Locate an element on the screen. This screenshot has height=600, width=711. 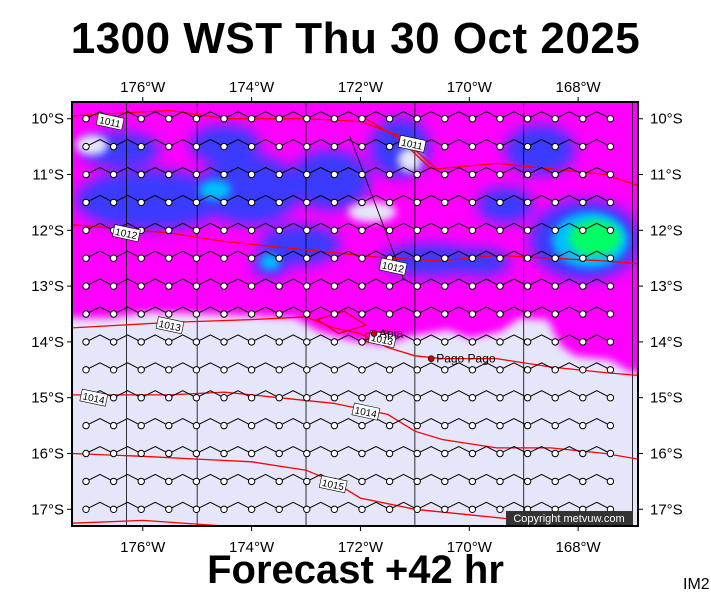
lat-tick-right: 15°S is located at coordinates (666, 398).